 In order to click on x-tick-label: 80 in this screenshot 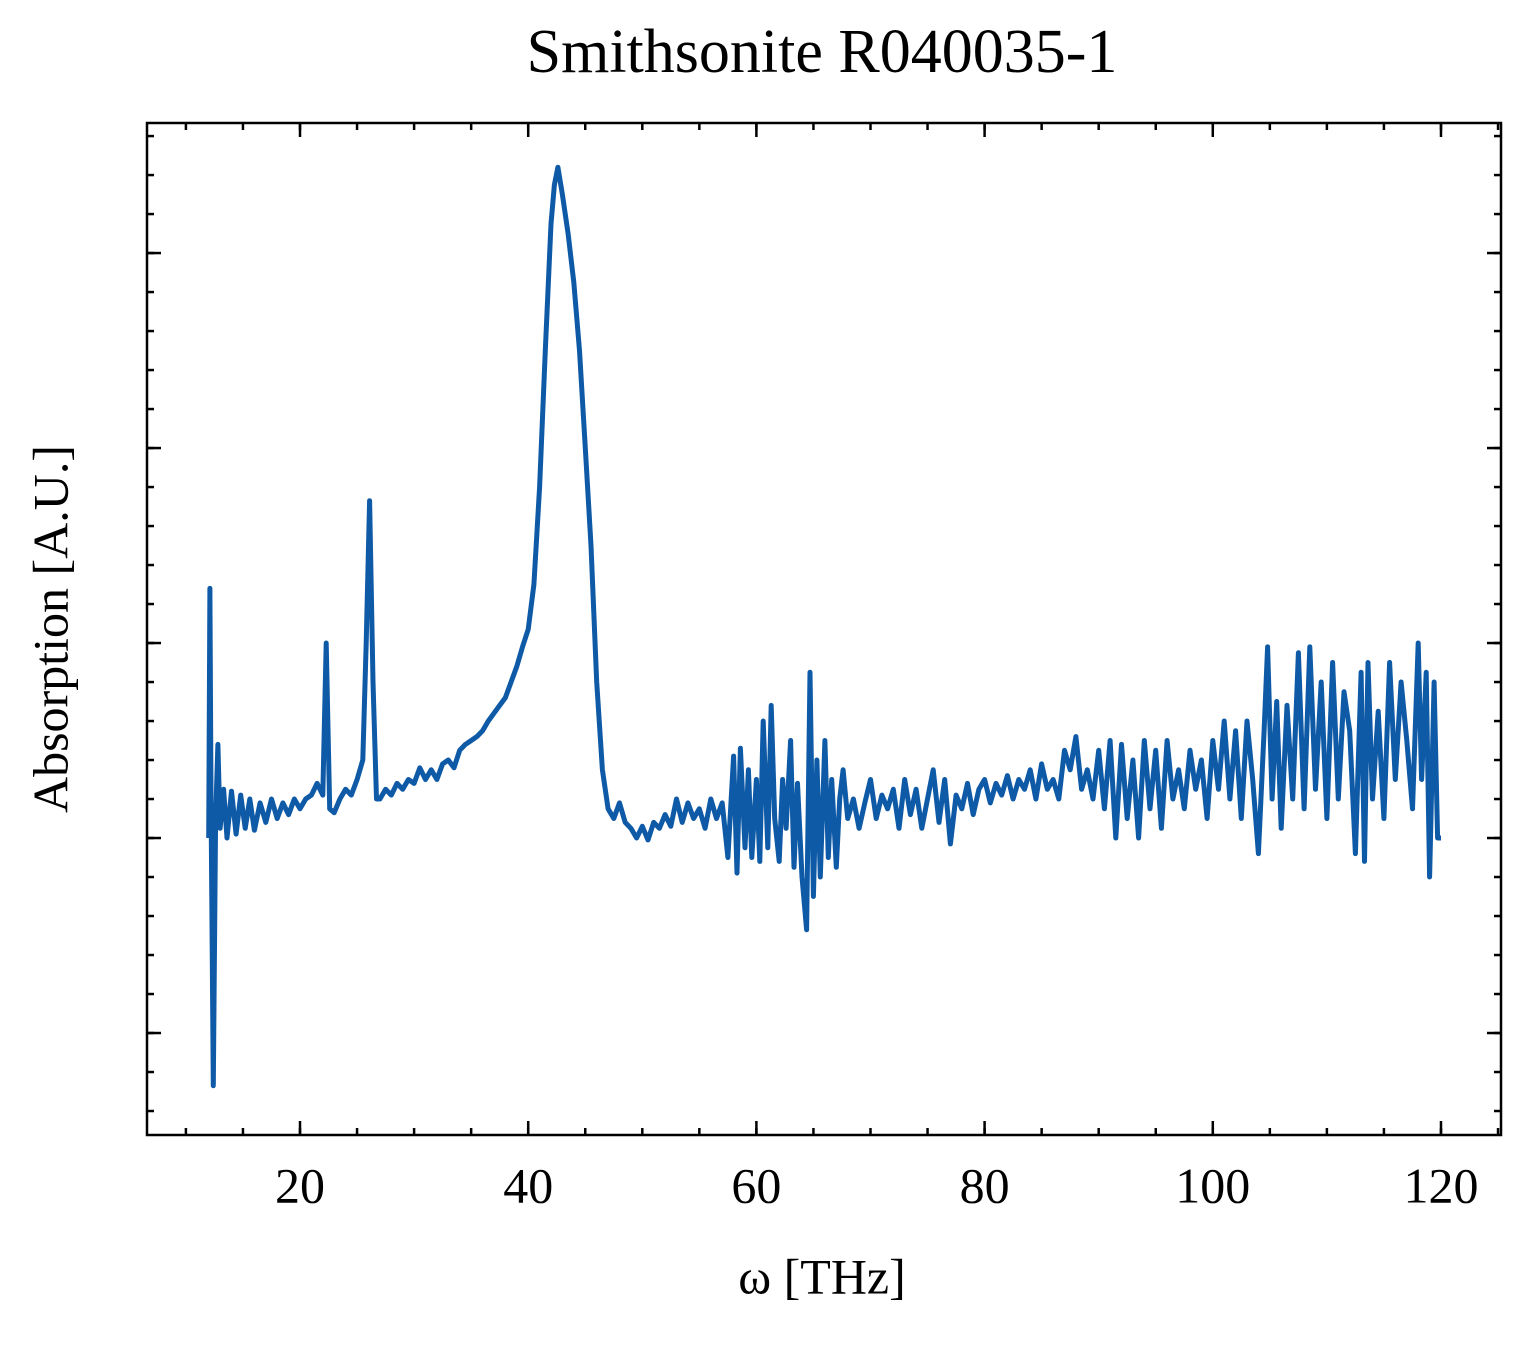, I will do `click(985, 1185)`.